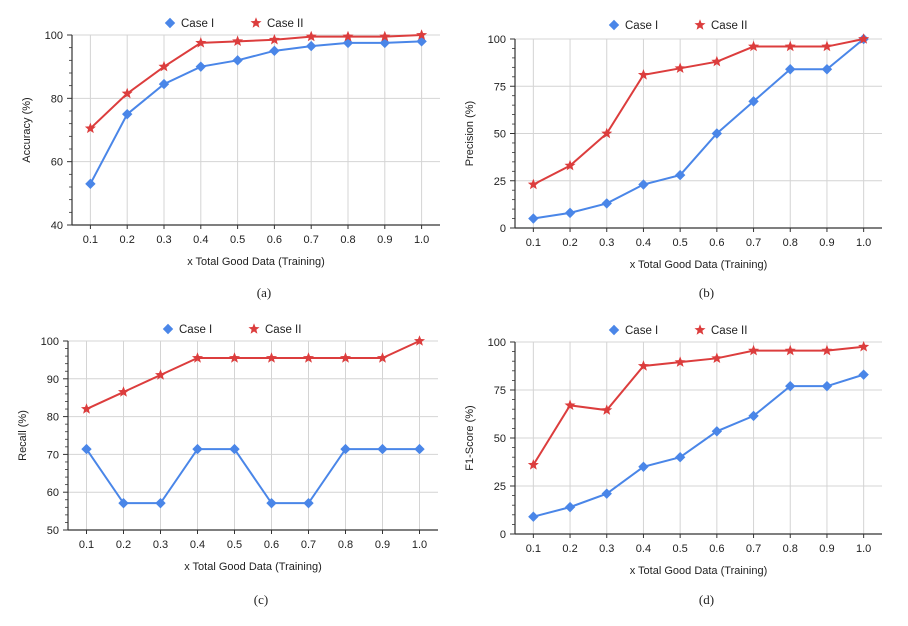  Describe the element at coordinates (23, 435) in the screenshot. I see `y-axis-title: Recall (%)` at that location.